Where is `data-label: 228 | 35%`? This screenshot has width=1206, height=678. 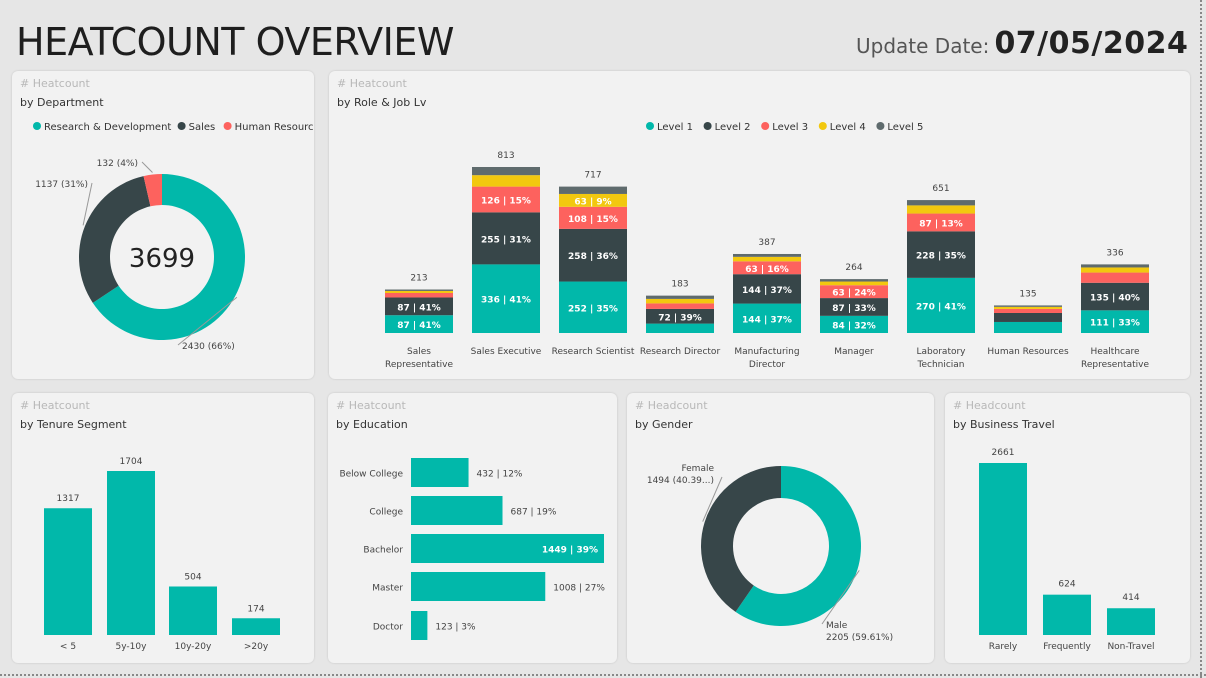 data-label: 228 | 35% is located at coordinates (941, 257).